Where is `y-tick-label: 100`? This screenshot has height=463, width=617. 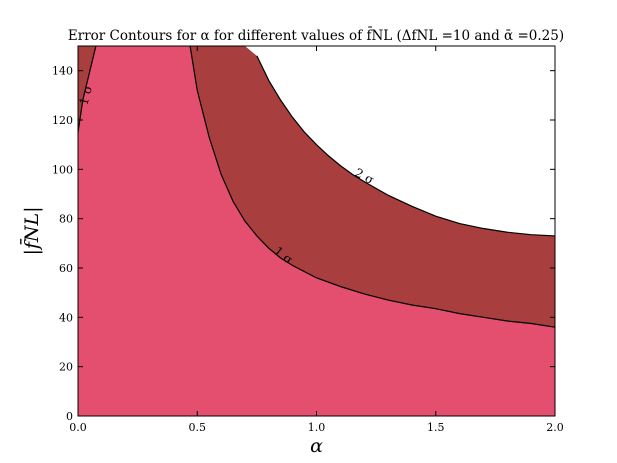
y-tick-label: 100 is located at coordinates (62, 169).